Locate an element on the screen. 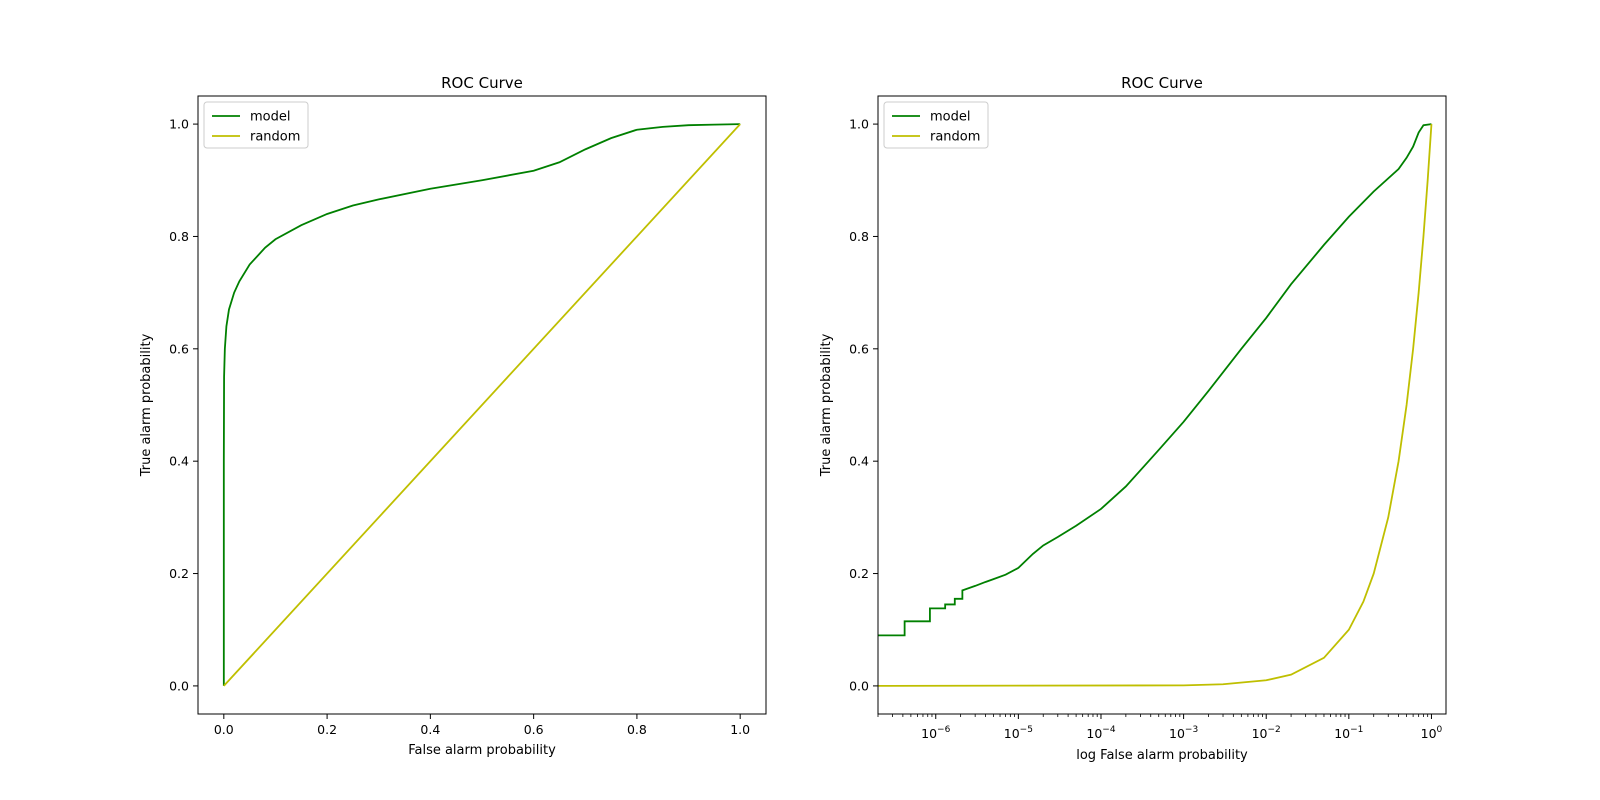 The width and height of the screenshot is (1600, 800). x-tick-label: 0.2 is located at coordinates (327, 729).